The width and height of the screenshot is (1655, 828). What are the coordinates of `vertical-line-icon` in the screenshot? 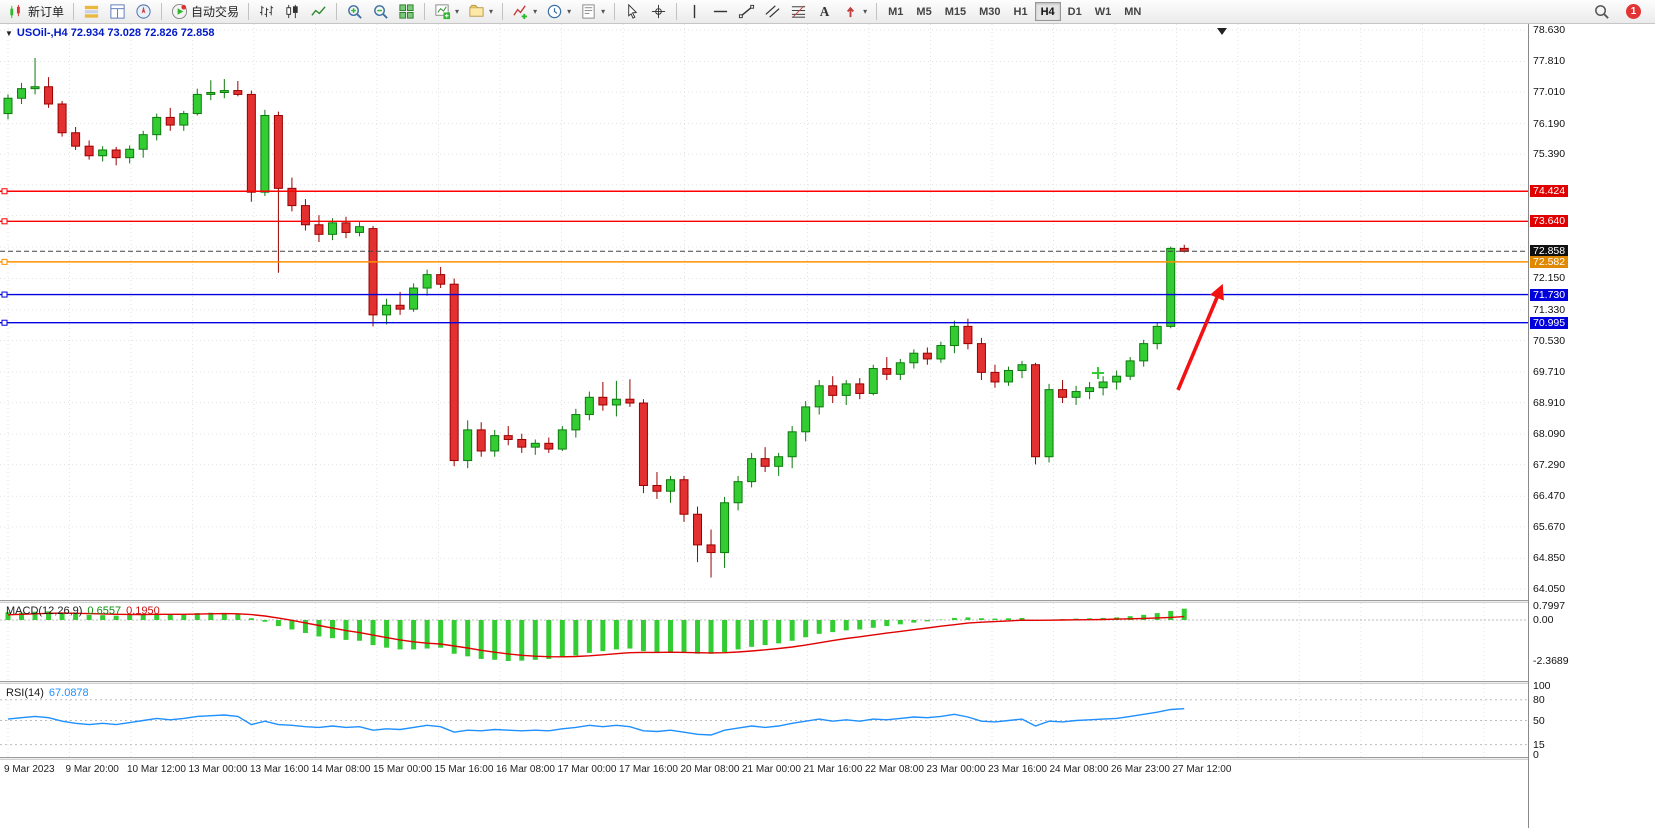 It's located at (694, 11).